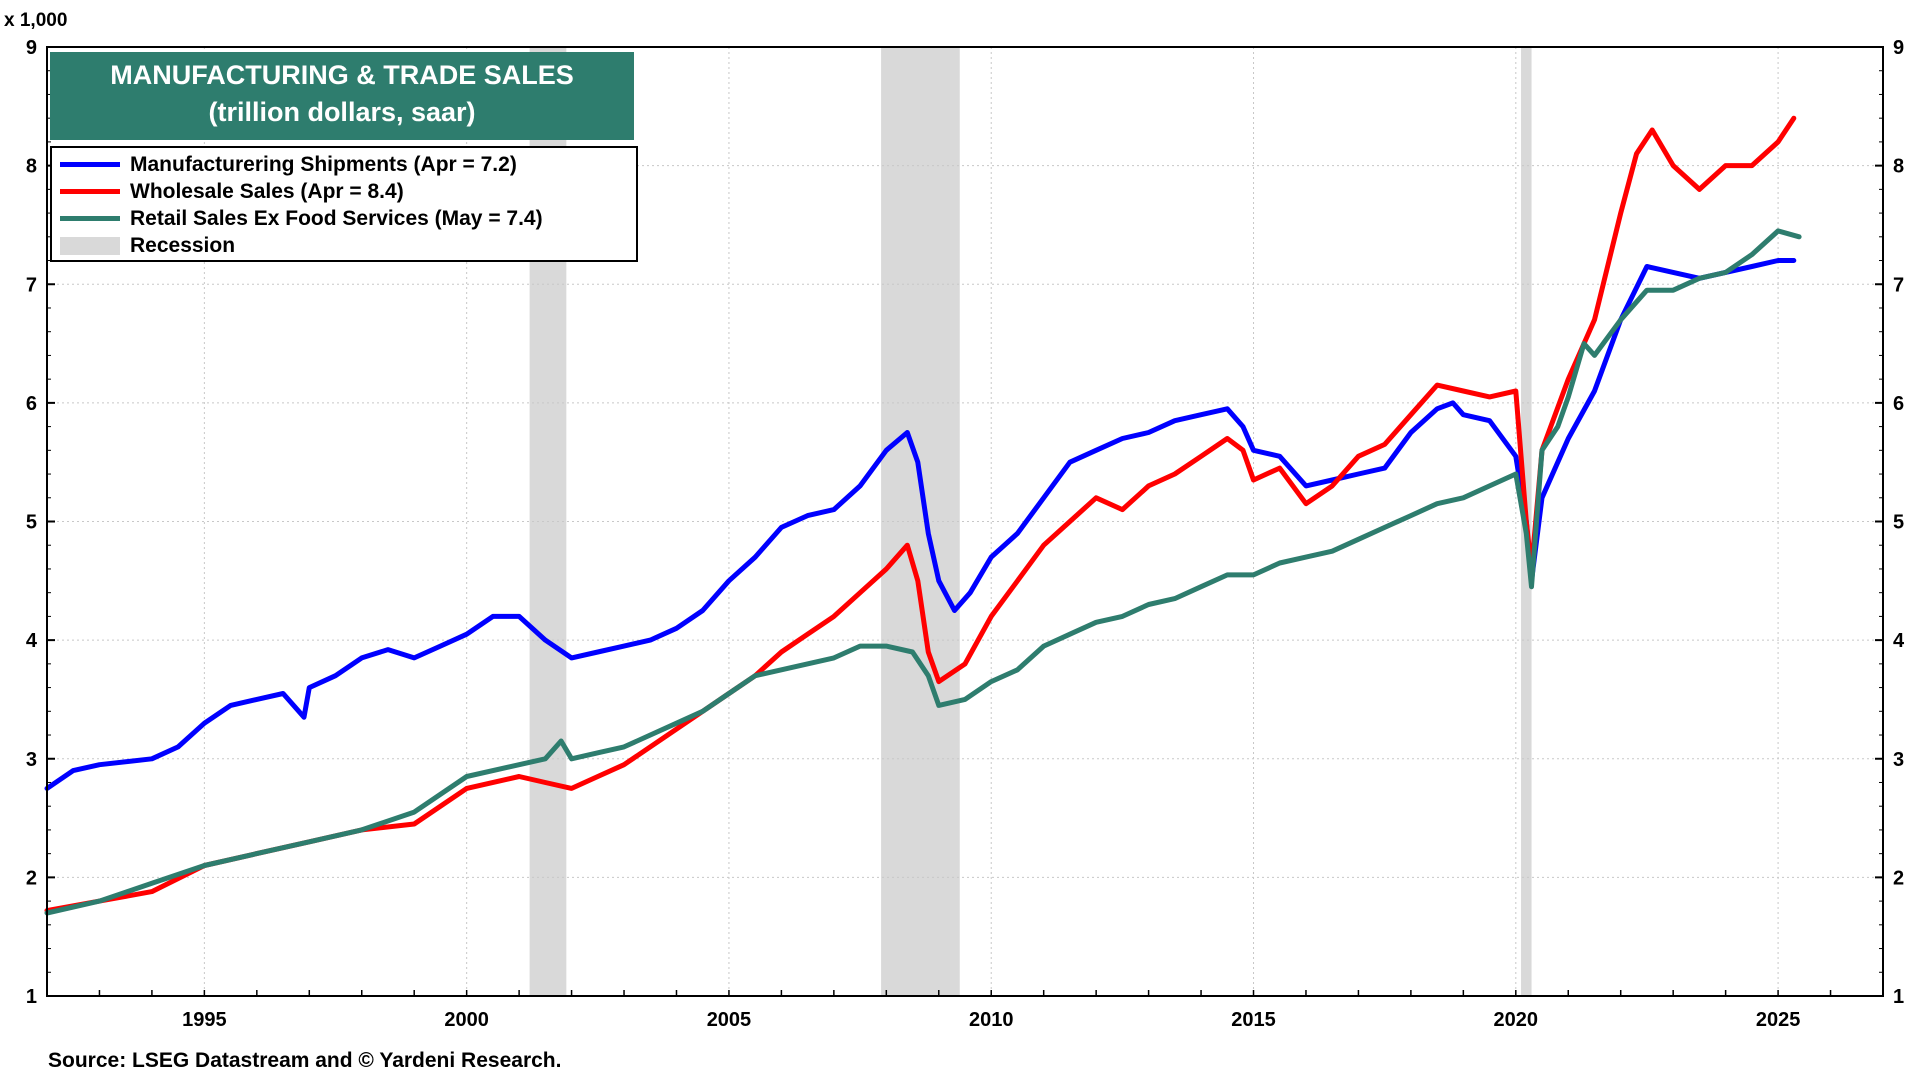  I want to click on x-tick-label: 2020, so click(1516, 1020).